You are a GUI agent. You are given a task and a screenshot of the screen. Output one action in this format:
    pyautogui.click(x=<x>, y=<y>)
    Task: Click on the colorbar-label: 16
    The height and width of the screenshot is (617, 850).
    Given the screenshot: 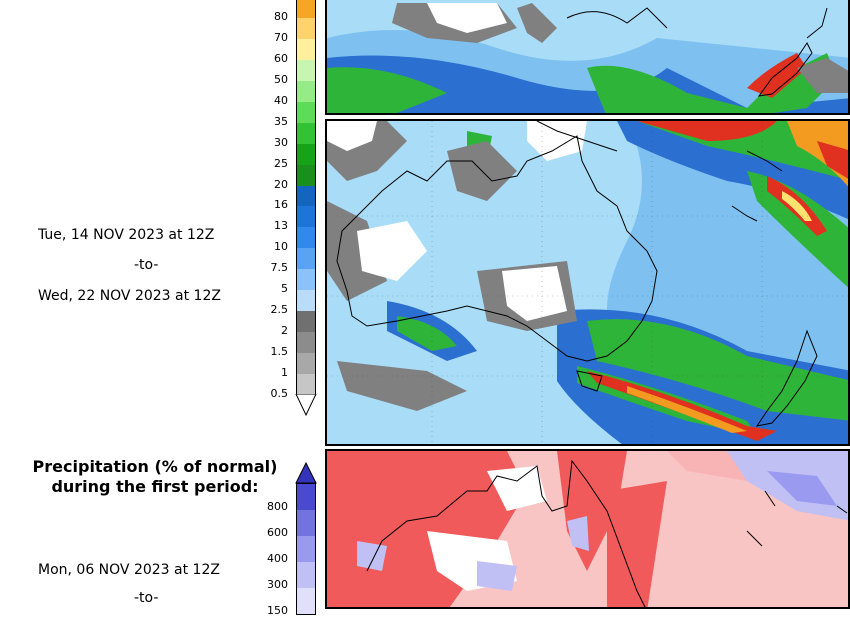 What is the action you would take?
    pyautogui.click(x=281, y=205)
    